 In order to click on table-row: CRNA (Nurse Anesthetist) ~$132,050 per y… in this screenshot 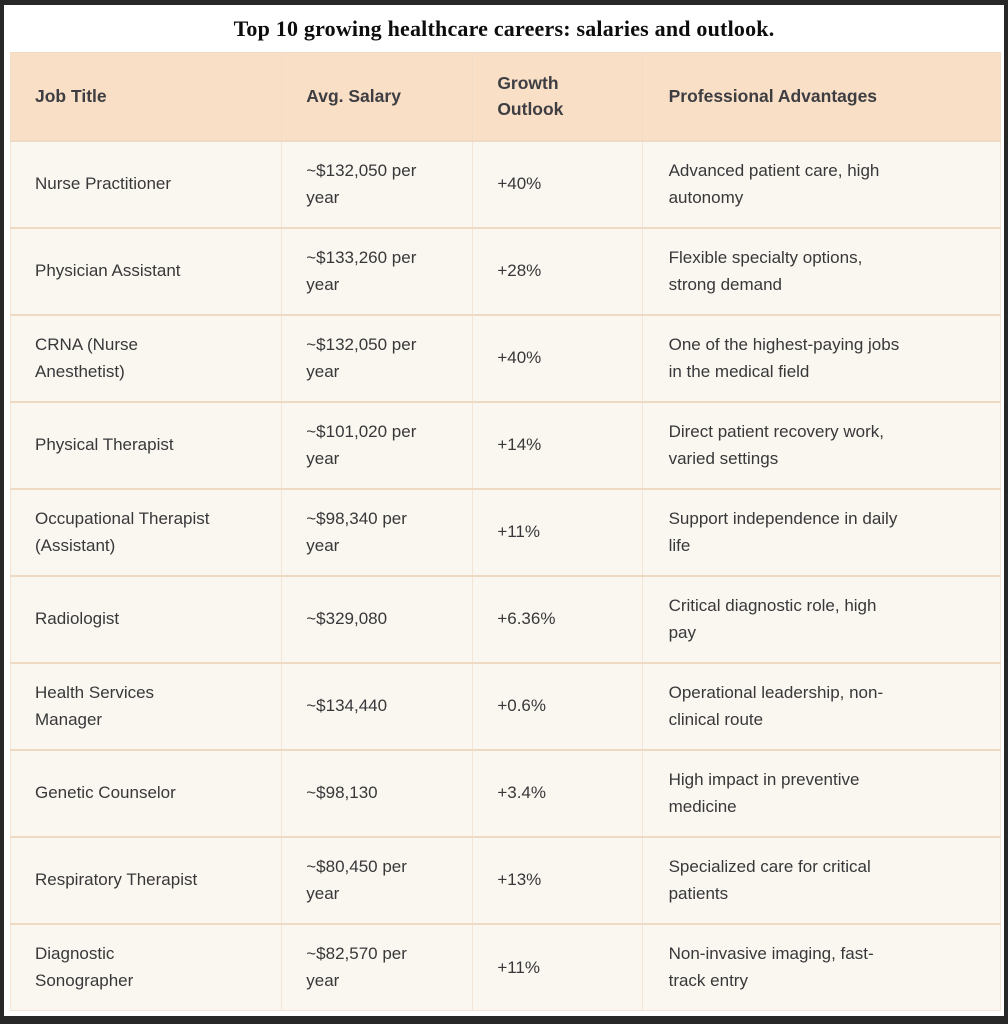, I will do `click(505, 357)`.